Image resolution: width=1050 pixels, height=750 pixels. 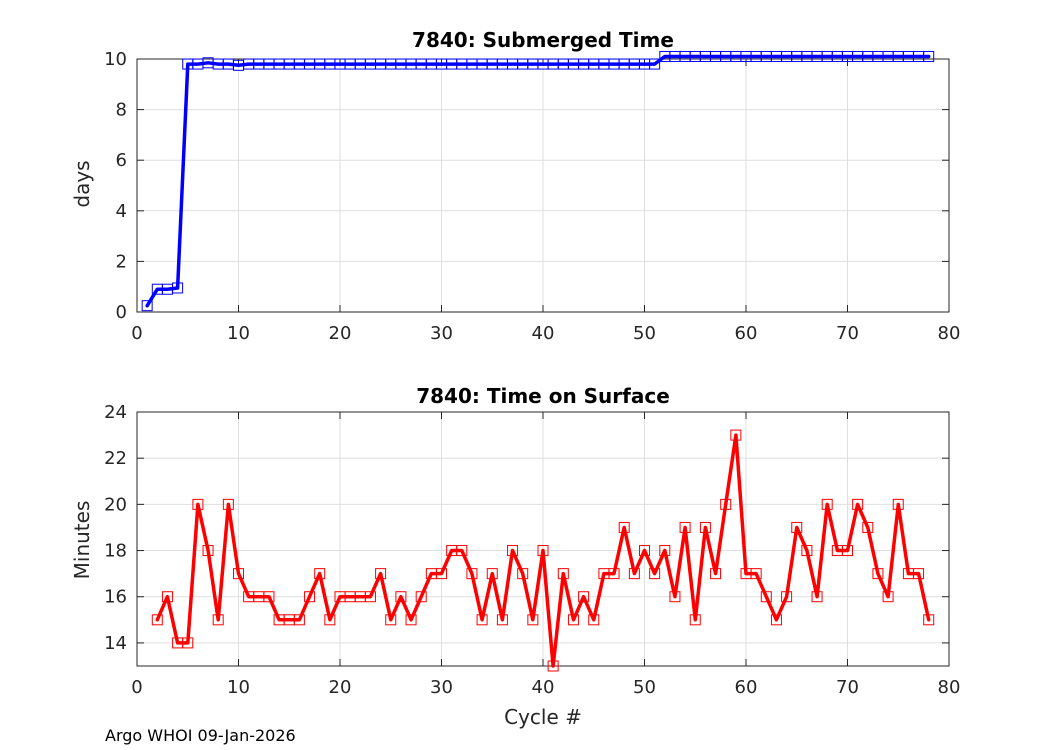 I want to click on surface-time-ytick-label: 18, so click(x=115, y=551).